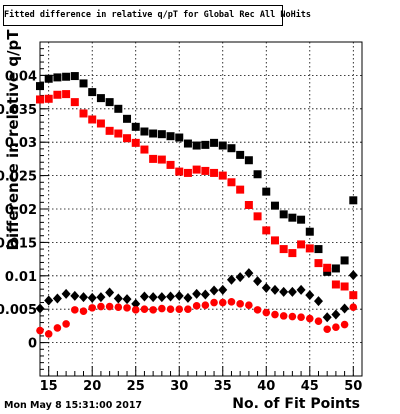 This screenshot has height=414, width=400. What do you see at coordinates (18, 243) in the screenshot?
I see `y-tick-label: 0.015` at bounding box center [18, 243].